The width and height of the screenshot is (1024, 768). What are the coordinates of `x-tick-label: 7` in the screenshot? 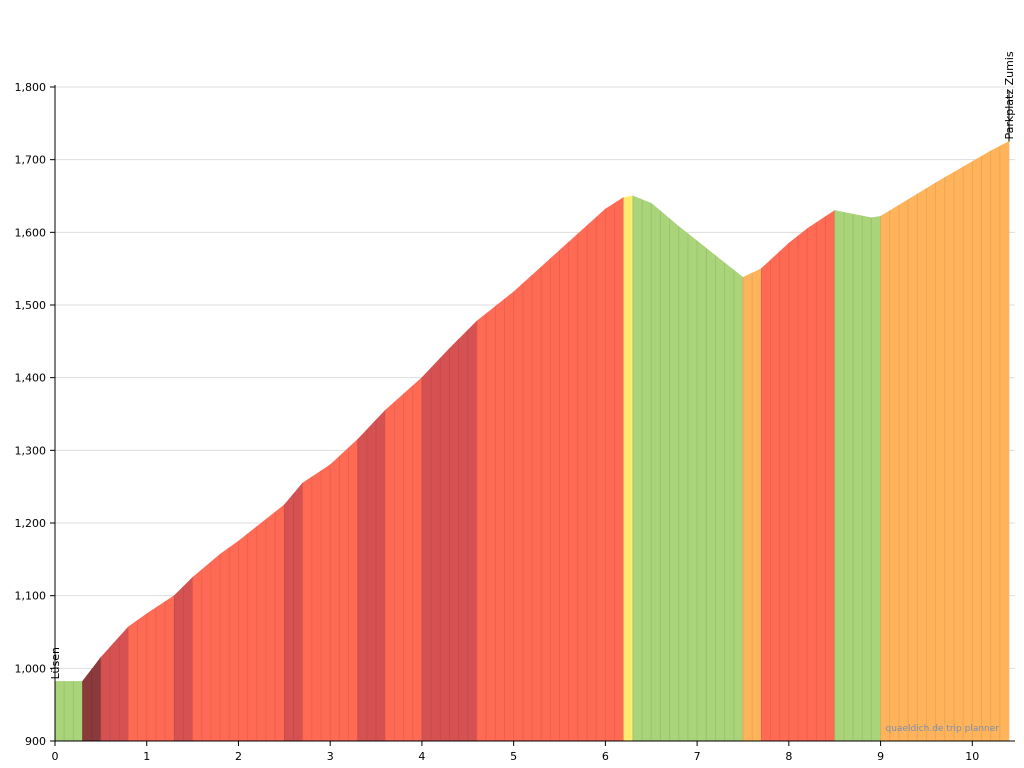 It's located at (697, 756).